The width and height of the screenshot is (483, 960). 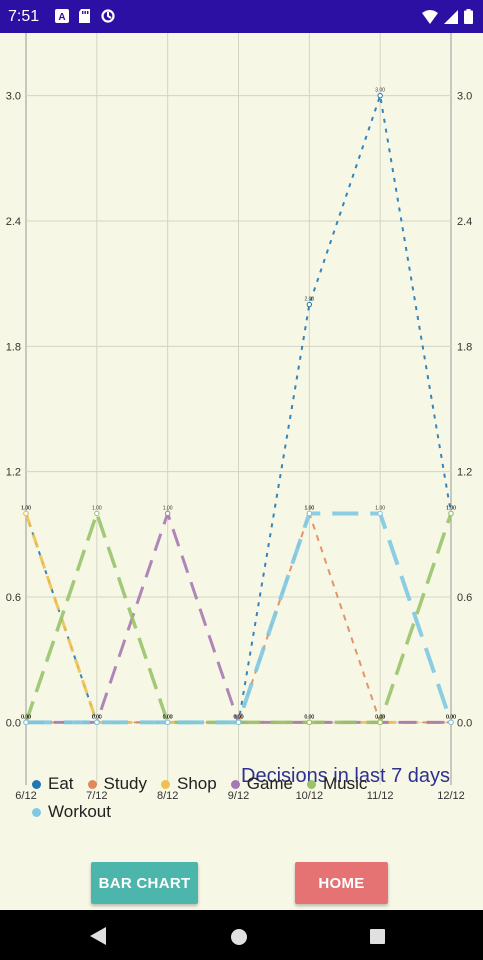 I want to click on status-bar: 7:51 A, so click(x=241, y=16).